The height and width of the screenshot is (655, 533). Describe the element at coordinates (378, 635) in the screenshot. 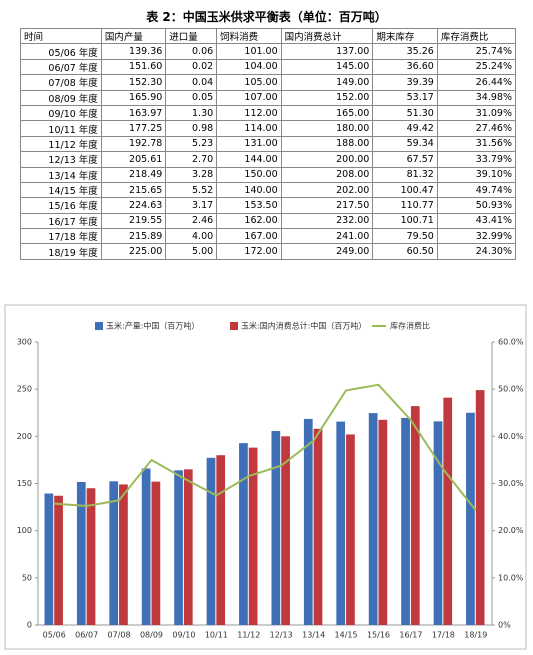

I see `x-tick-label: 15/16` at that location.